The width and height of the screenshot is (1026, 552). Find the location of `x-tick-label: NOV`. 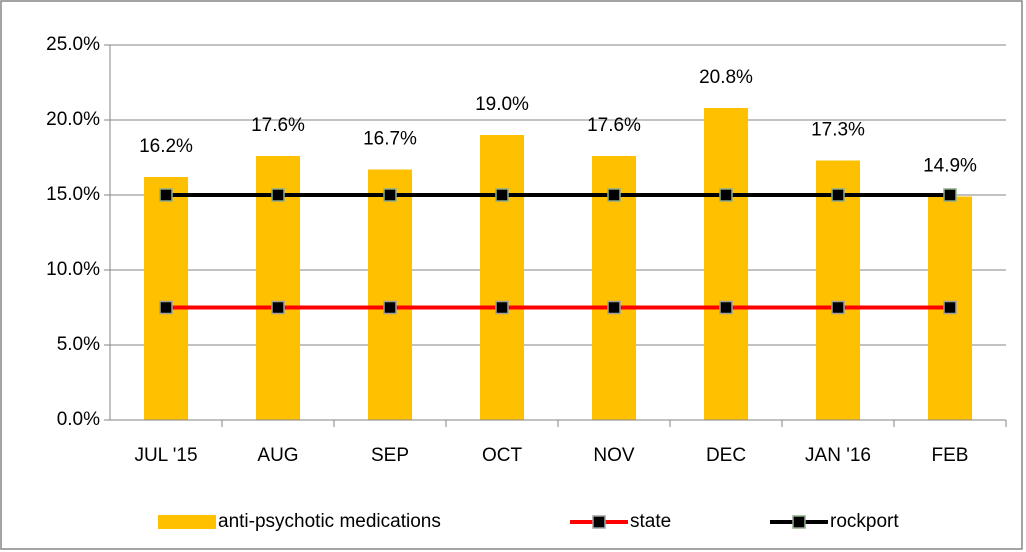

x-tick-label: NOV is located at coordinates (614, 455).